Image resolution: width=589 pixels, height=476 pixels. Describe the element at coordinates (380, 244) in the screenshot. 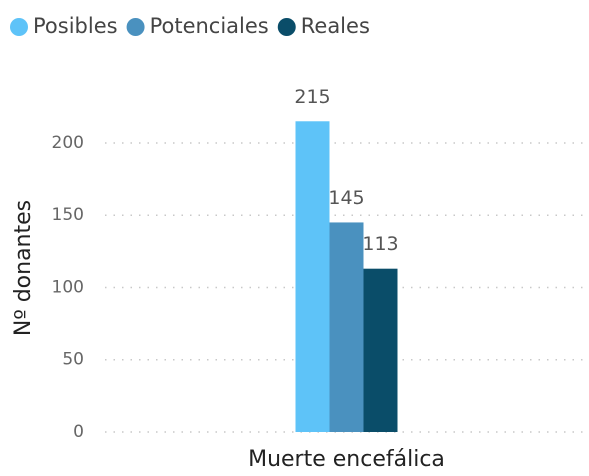

I see `data-label: 113` at that location.